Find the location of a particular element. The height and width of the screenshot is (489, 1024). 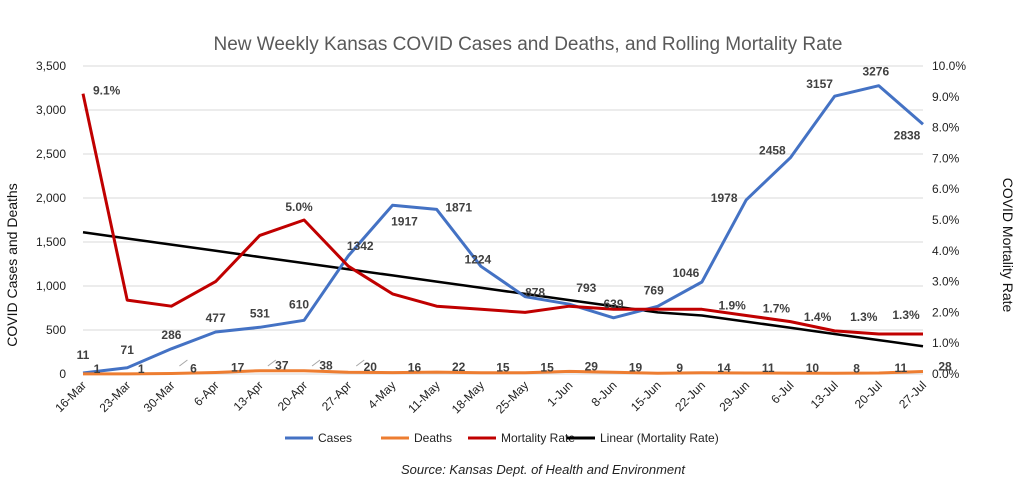

y2-tick-label: 9.0% is located at coordinates (946, 97).